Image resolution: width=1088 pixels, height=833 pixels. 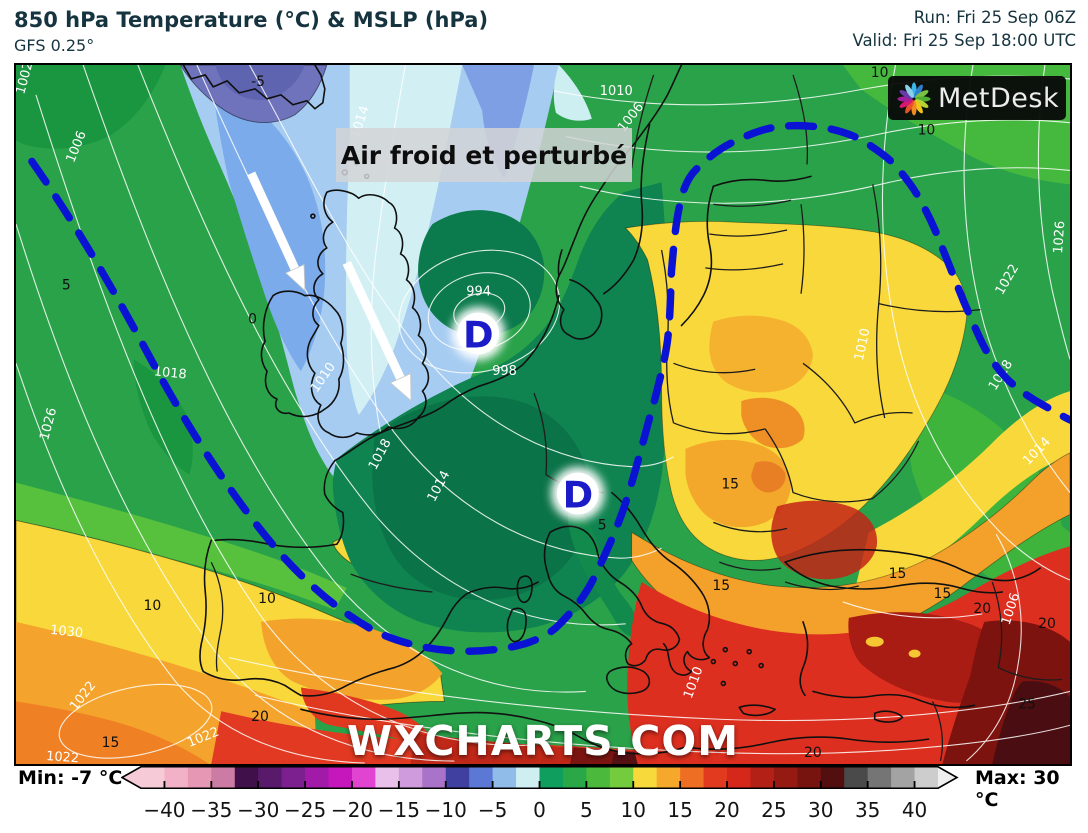 What do you see at coordinates (70, 778) in the screenshot?
I see `legend-min-label: Min: -7 °C` at bounding box center [70, 778].